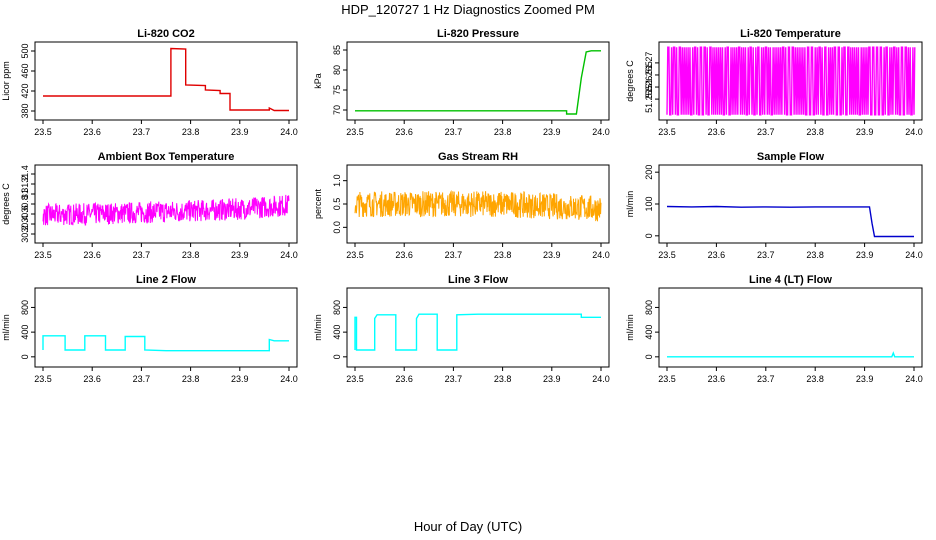 This screenshot has width=936, height=540. I want to click on y-tick-label: 31.4, so click(25, 174).